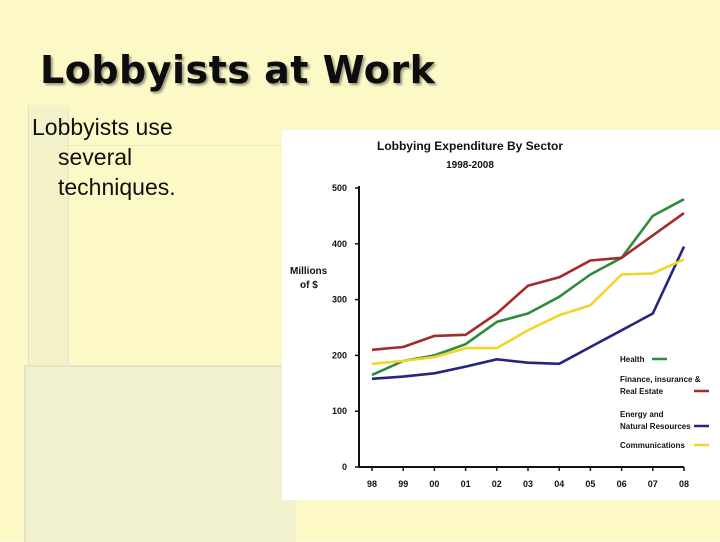  Describe the element at coordinates (497, 484) in the screenshot. I see `x-tick-label: 02` at that location.